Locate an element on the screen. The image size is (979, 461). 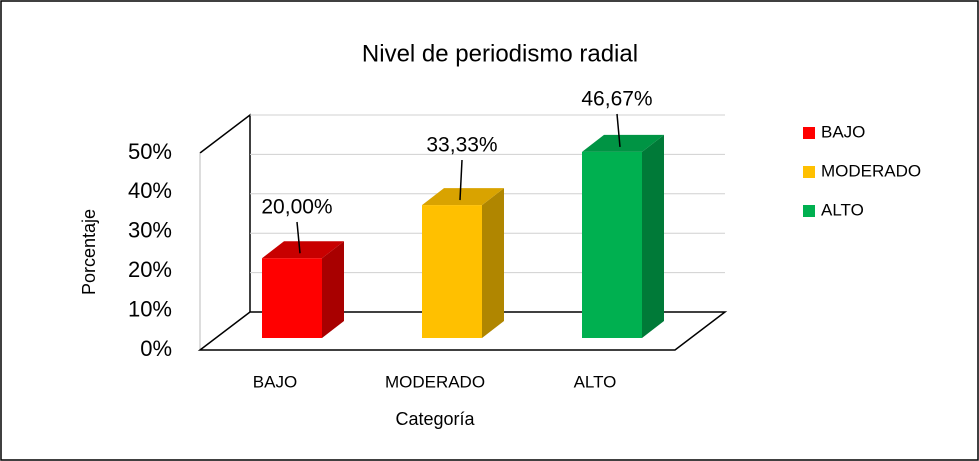
y-tick-label: 50% is located at coordinates (150, 151).